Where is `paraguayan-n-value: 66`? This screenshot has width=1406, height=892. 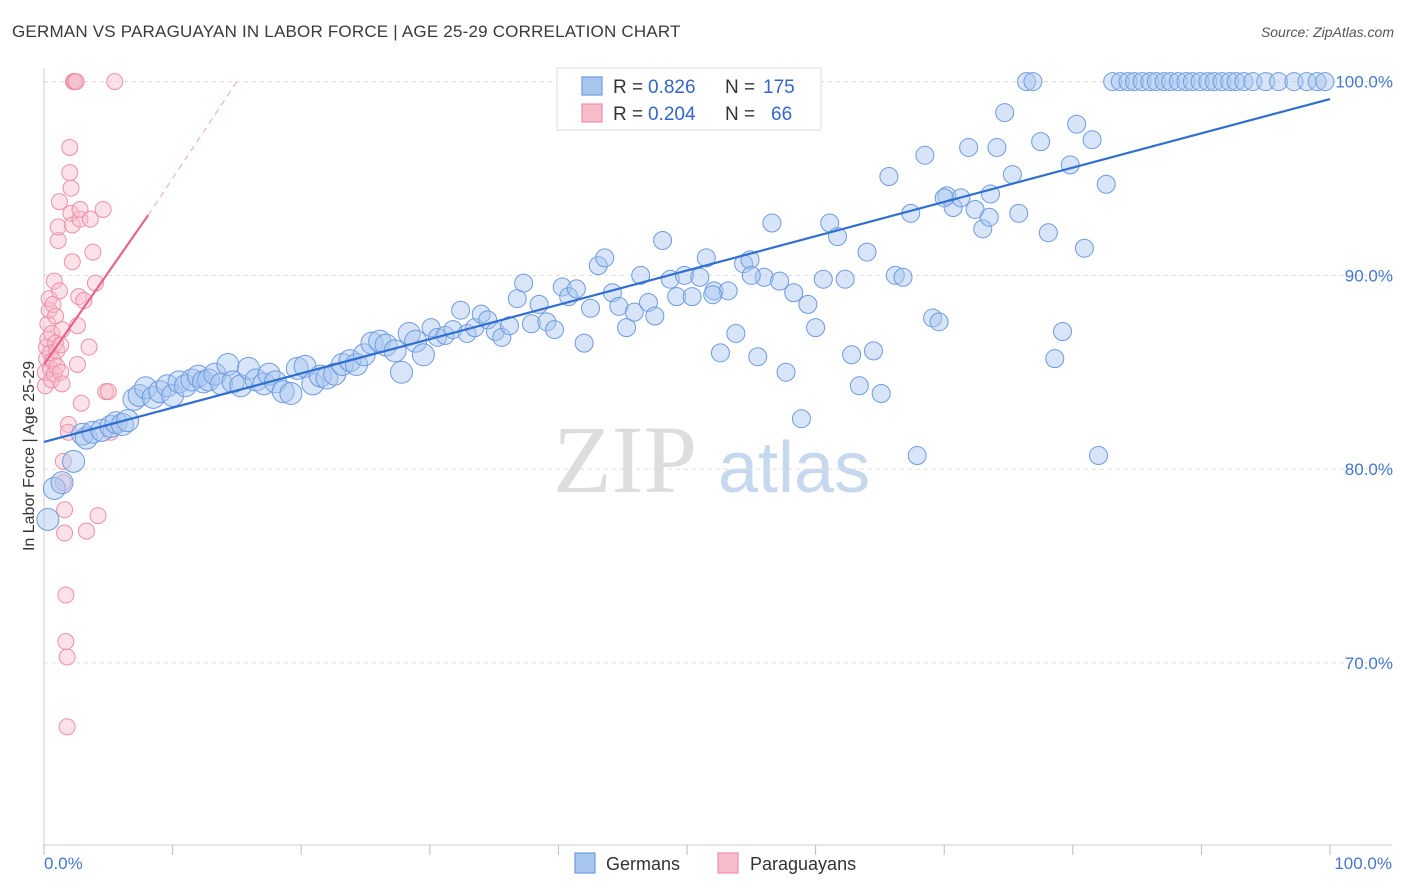
paraguayan-n-value: 66 is located at coordinates (781, 114).